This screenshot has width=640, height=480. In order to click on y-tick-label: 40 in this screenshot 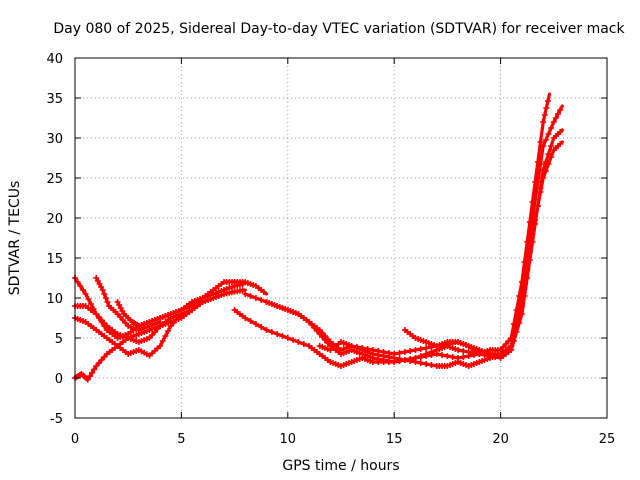, I will do `click(54, 59)`.